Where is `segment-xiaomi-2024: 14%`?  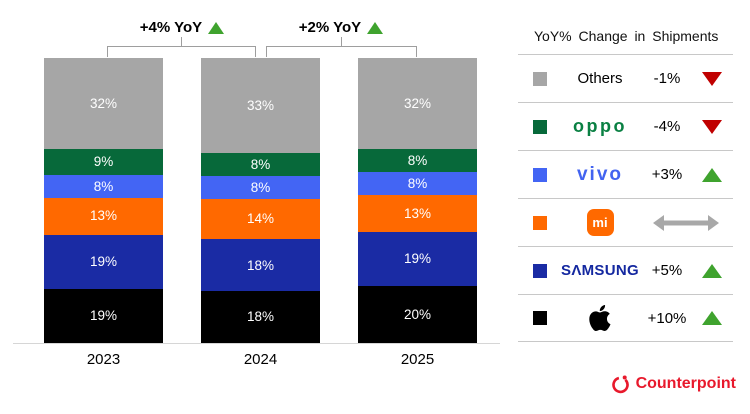 segment-xiaomi-2024: 14% is located at coordinates (260, 219).